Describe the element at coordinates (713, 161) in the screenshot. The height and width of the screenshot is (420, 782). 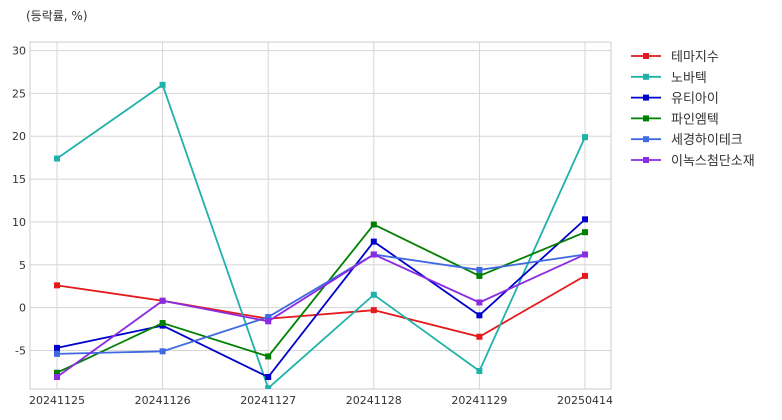
I see `legend-label: 이녹스첨단소재` at that location.